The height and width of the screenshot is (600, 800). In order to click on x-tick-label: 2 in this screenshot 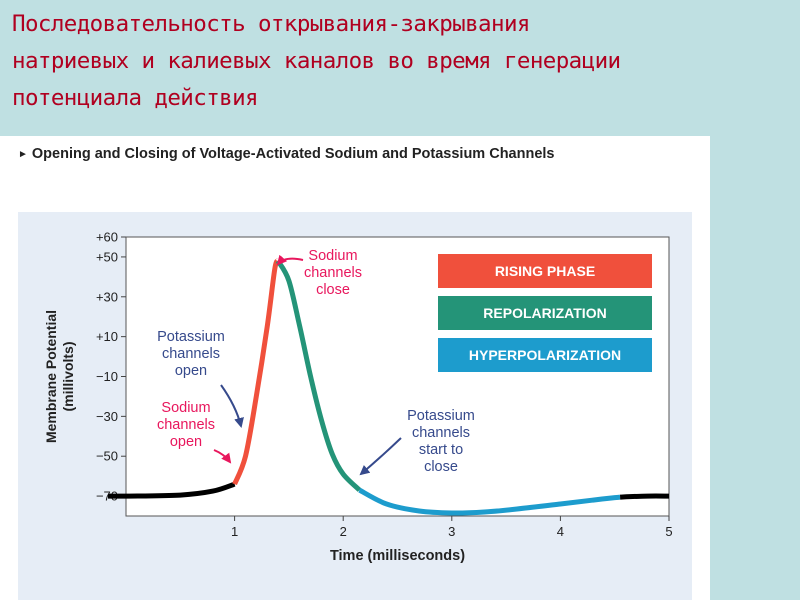, I will do `click(343, 531)`.